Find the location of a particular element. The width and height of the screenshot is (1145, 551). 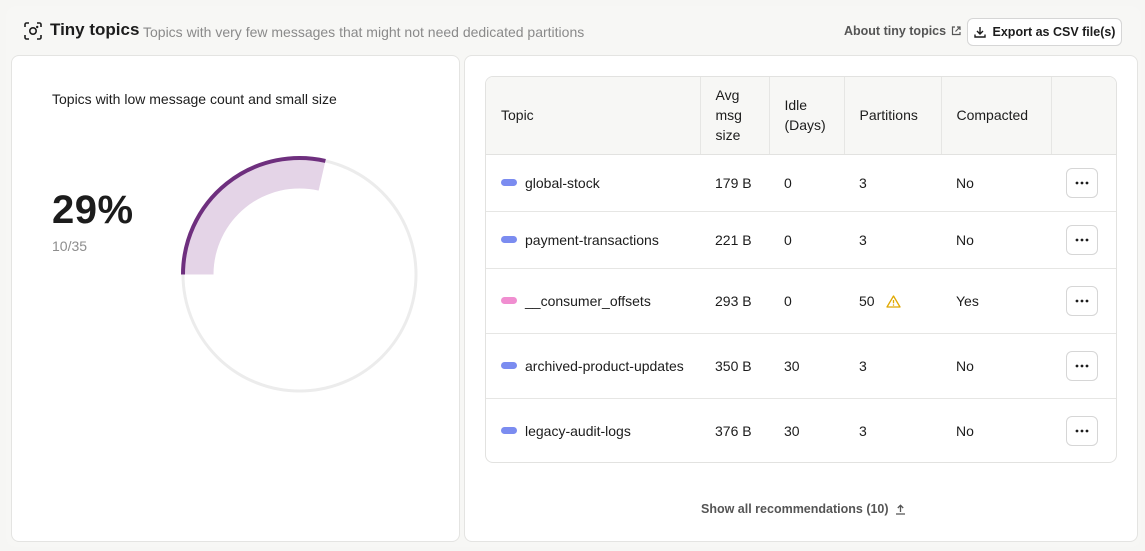

topic-cell: payment-transactions is located at coordinates (593, 240).